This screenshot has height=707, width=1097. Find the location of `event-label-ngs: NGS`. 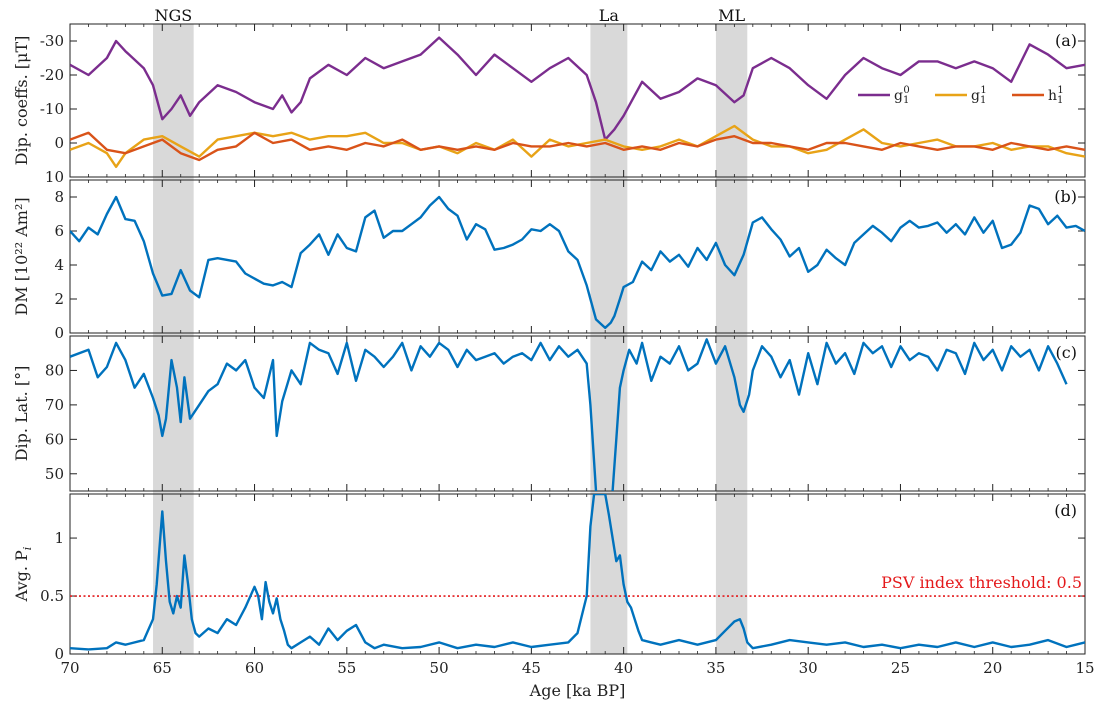

event-label-ngs: NGS is located at coordinates (173, 15).